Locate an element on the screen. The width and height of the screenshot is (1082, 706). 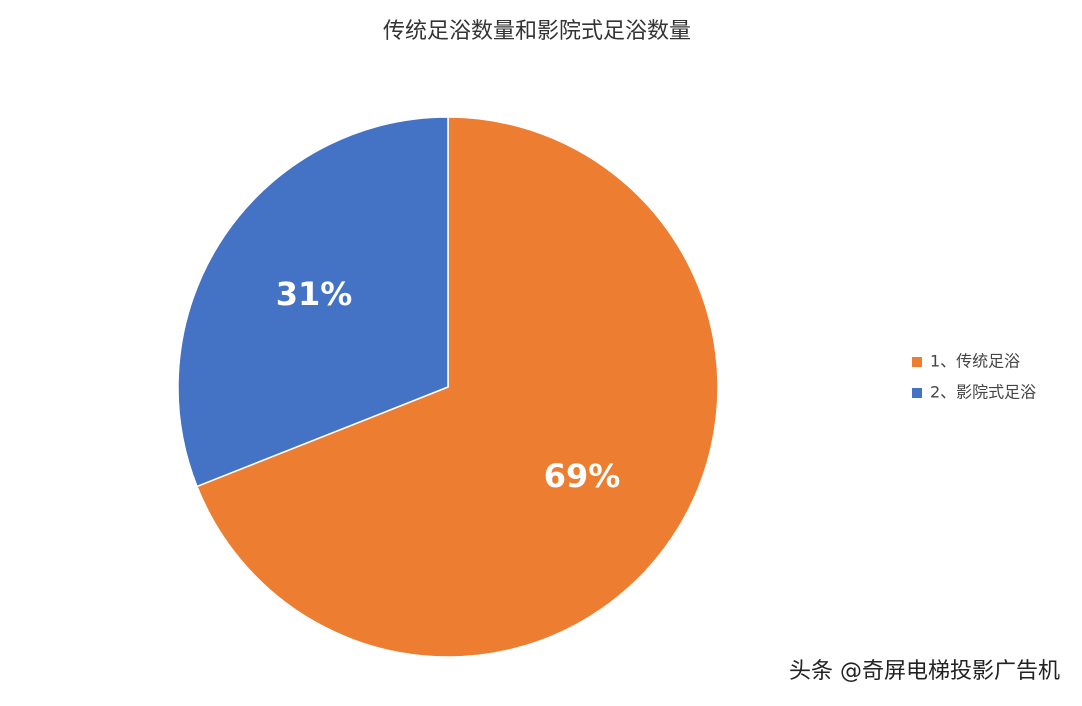
value-label: 69% is located at coordinates (582, 476).